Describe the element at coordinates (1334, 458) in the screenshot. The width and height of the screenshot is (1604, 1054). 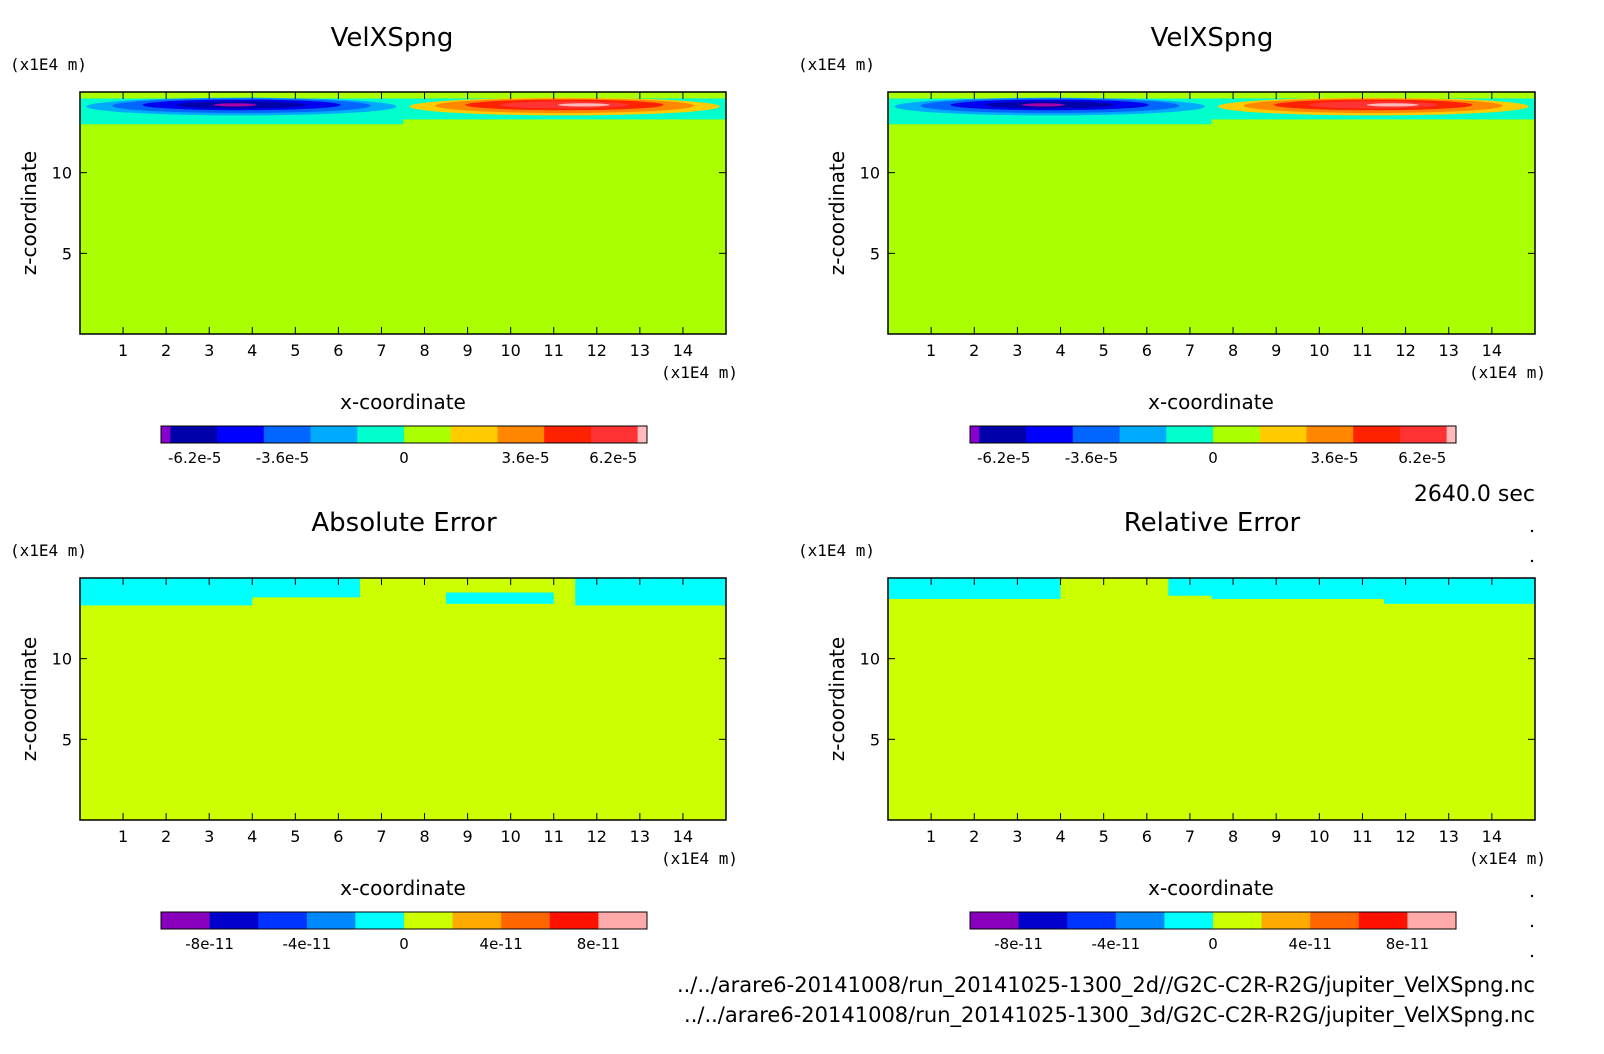
I see `colorbar-label: 3.6e-5` at that location.